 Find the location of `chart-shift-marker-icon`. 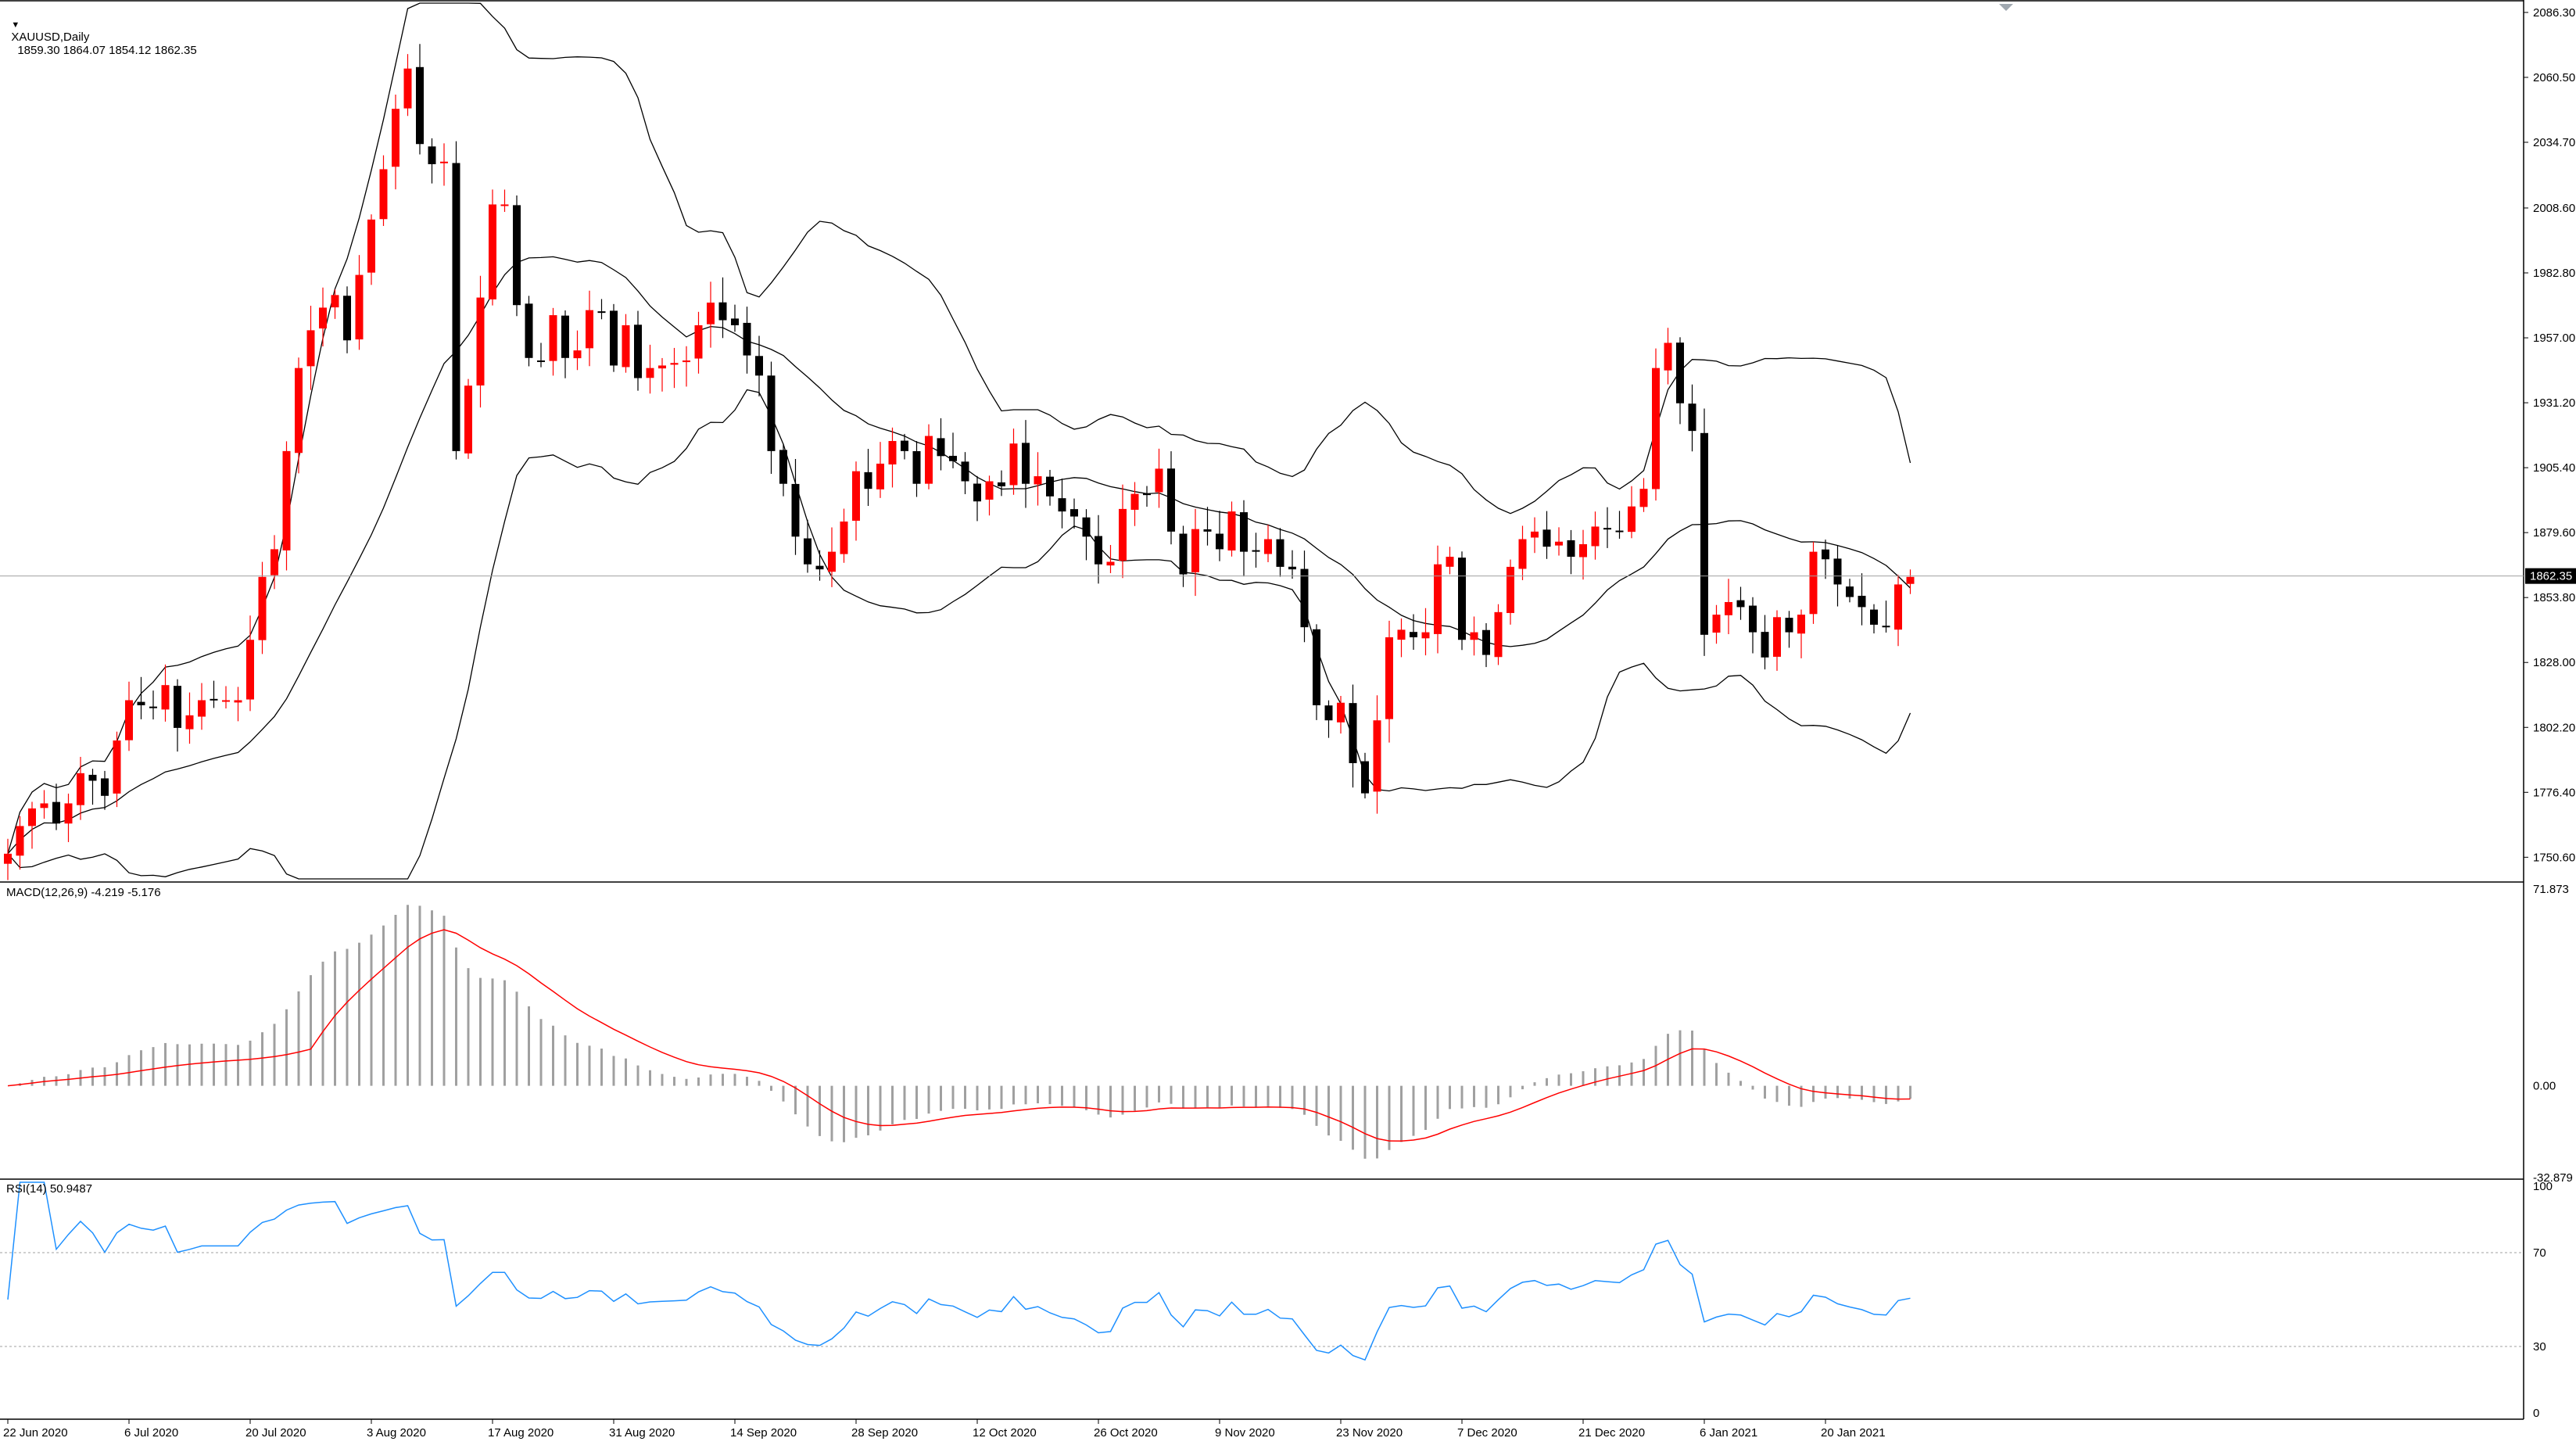

chart-shift-marker-icon is located at coordinates (2006, 7).